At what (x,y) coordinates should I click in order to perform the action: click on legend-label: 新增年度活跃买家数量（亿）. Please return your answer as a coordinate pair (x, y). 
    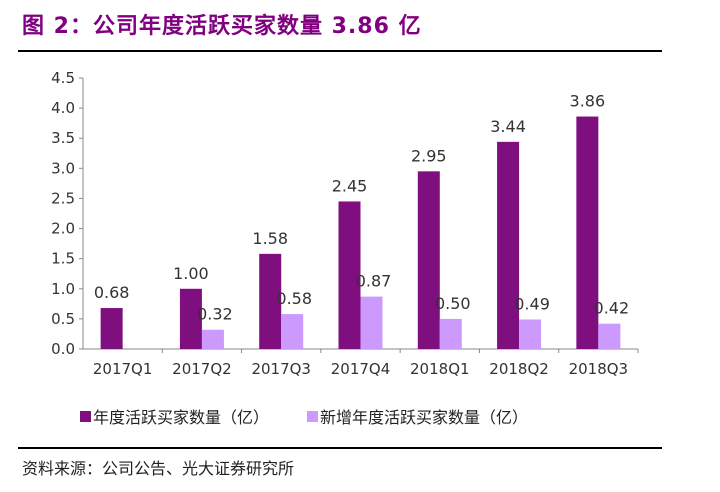
    Looking at the image, I should click on (424, 417).